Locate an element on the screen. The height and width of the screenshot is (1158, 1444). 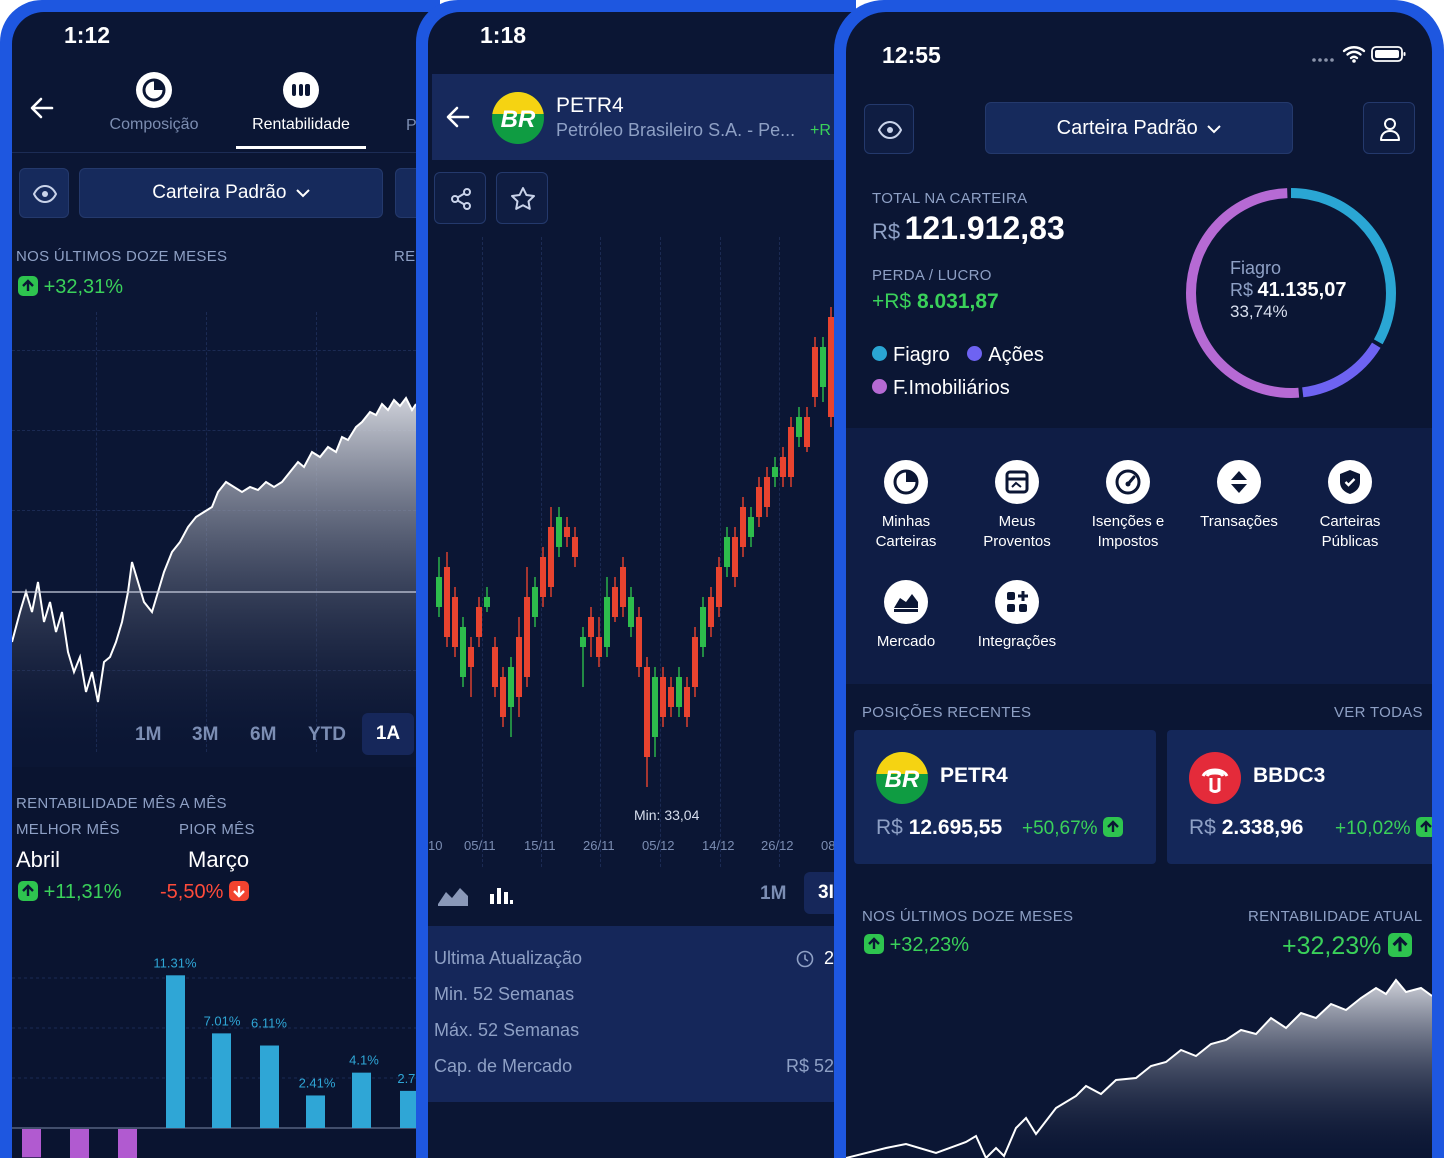
period-1a-selected: 1A is located at coordinates (388, 734).